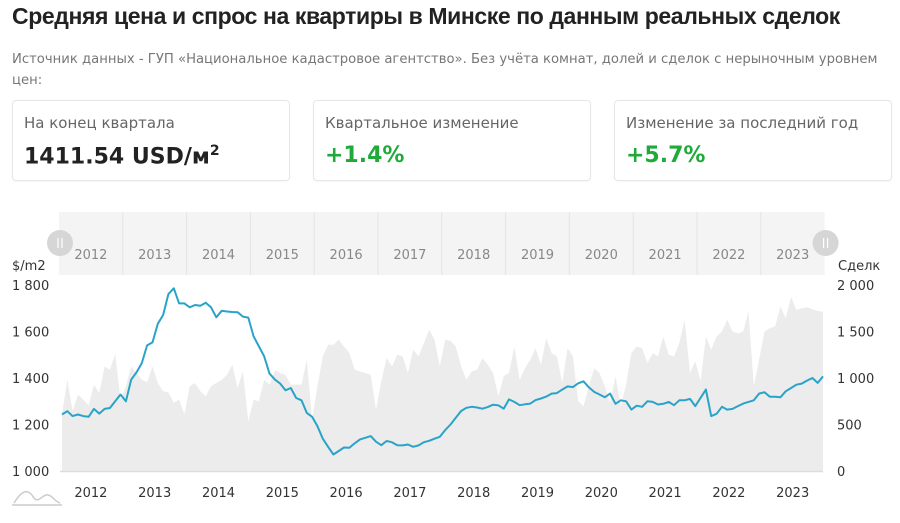  I want to click on navigator-year-label: 2021, so click(665, 255).